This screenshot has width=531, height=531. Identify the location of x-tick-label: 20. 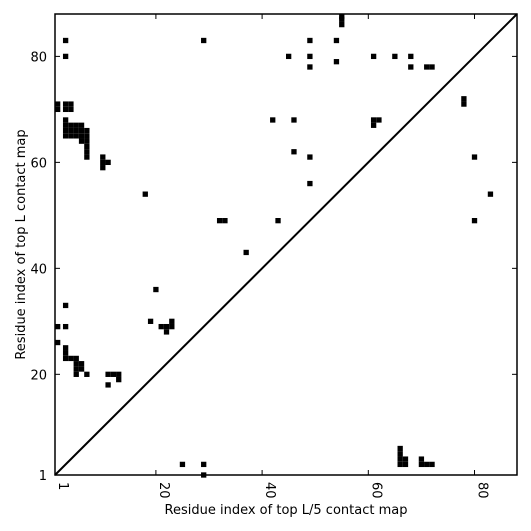
(163, 490).